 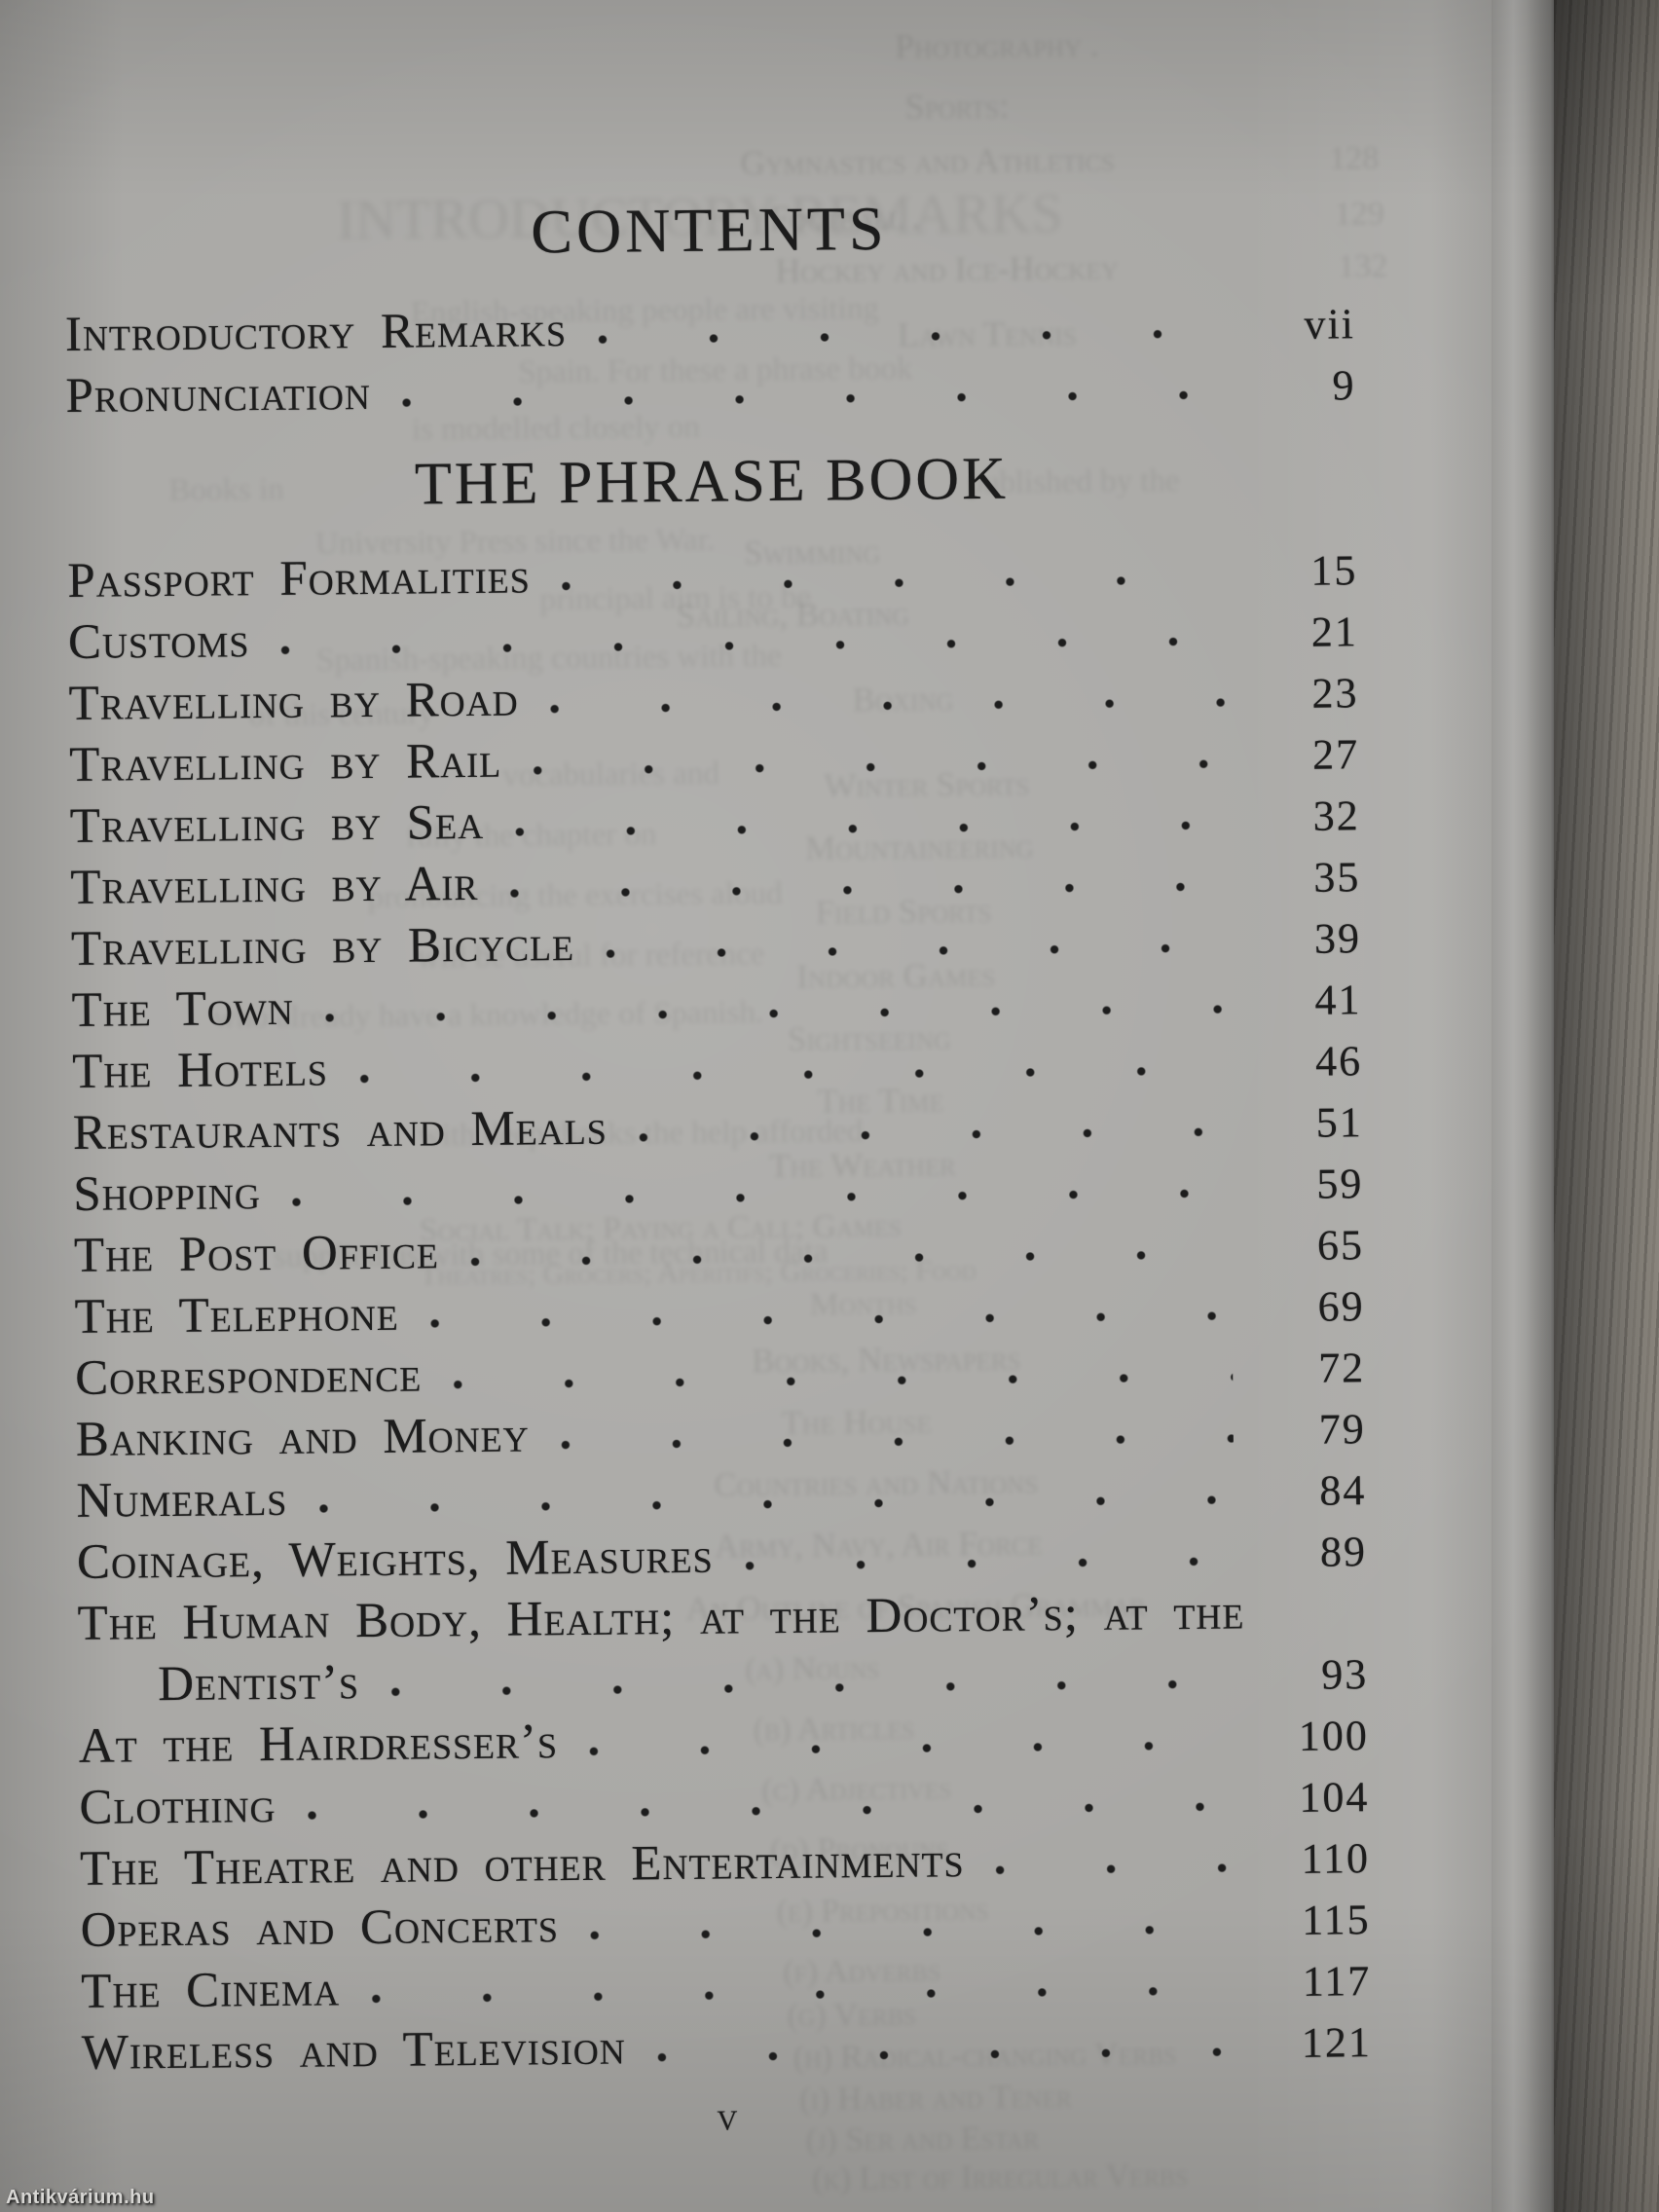 What do you see at coordinates (158, 641) in the screenshot?
I see `toc-entry-label: Customs` at bounding box center [158, 641].